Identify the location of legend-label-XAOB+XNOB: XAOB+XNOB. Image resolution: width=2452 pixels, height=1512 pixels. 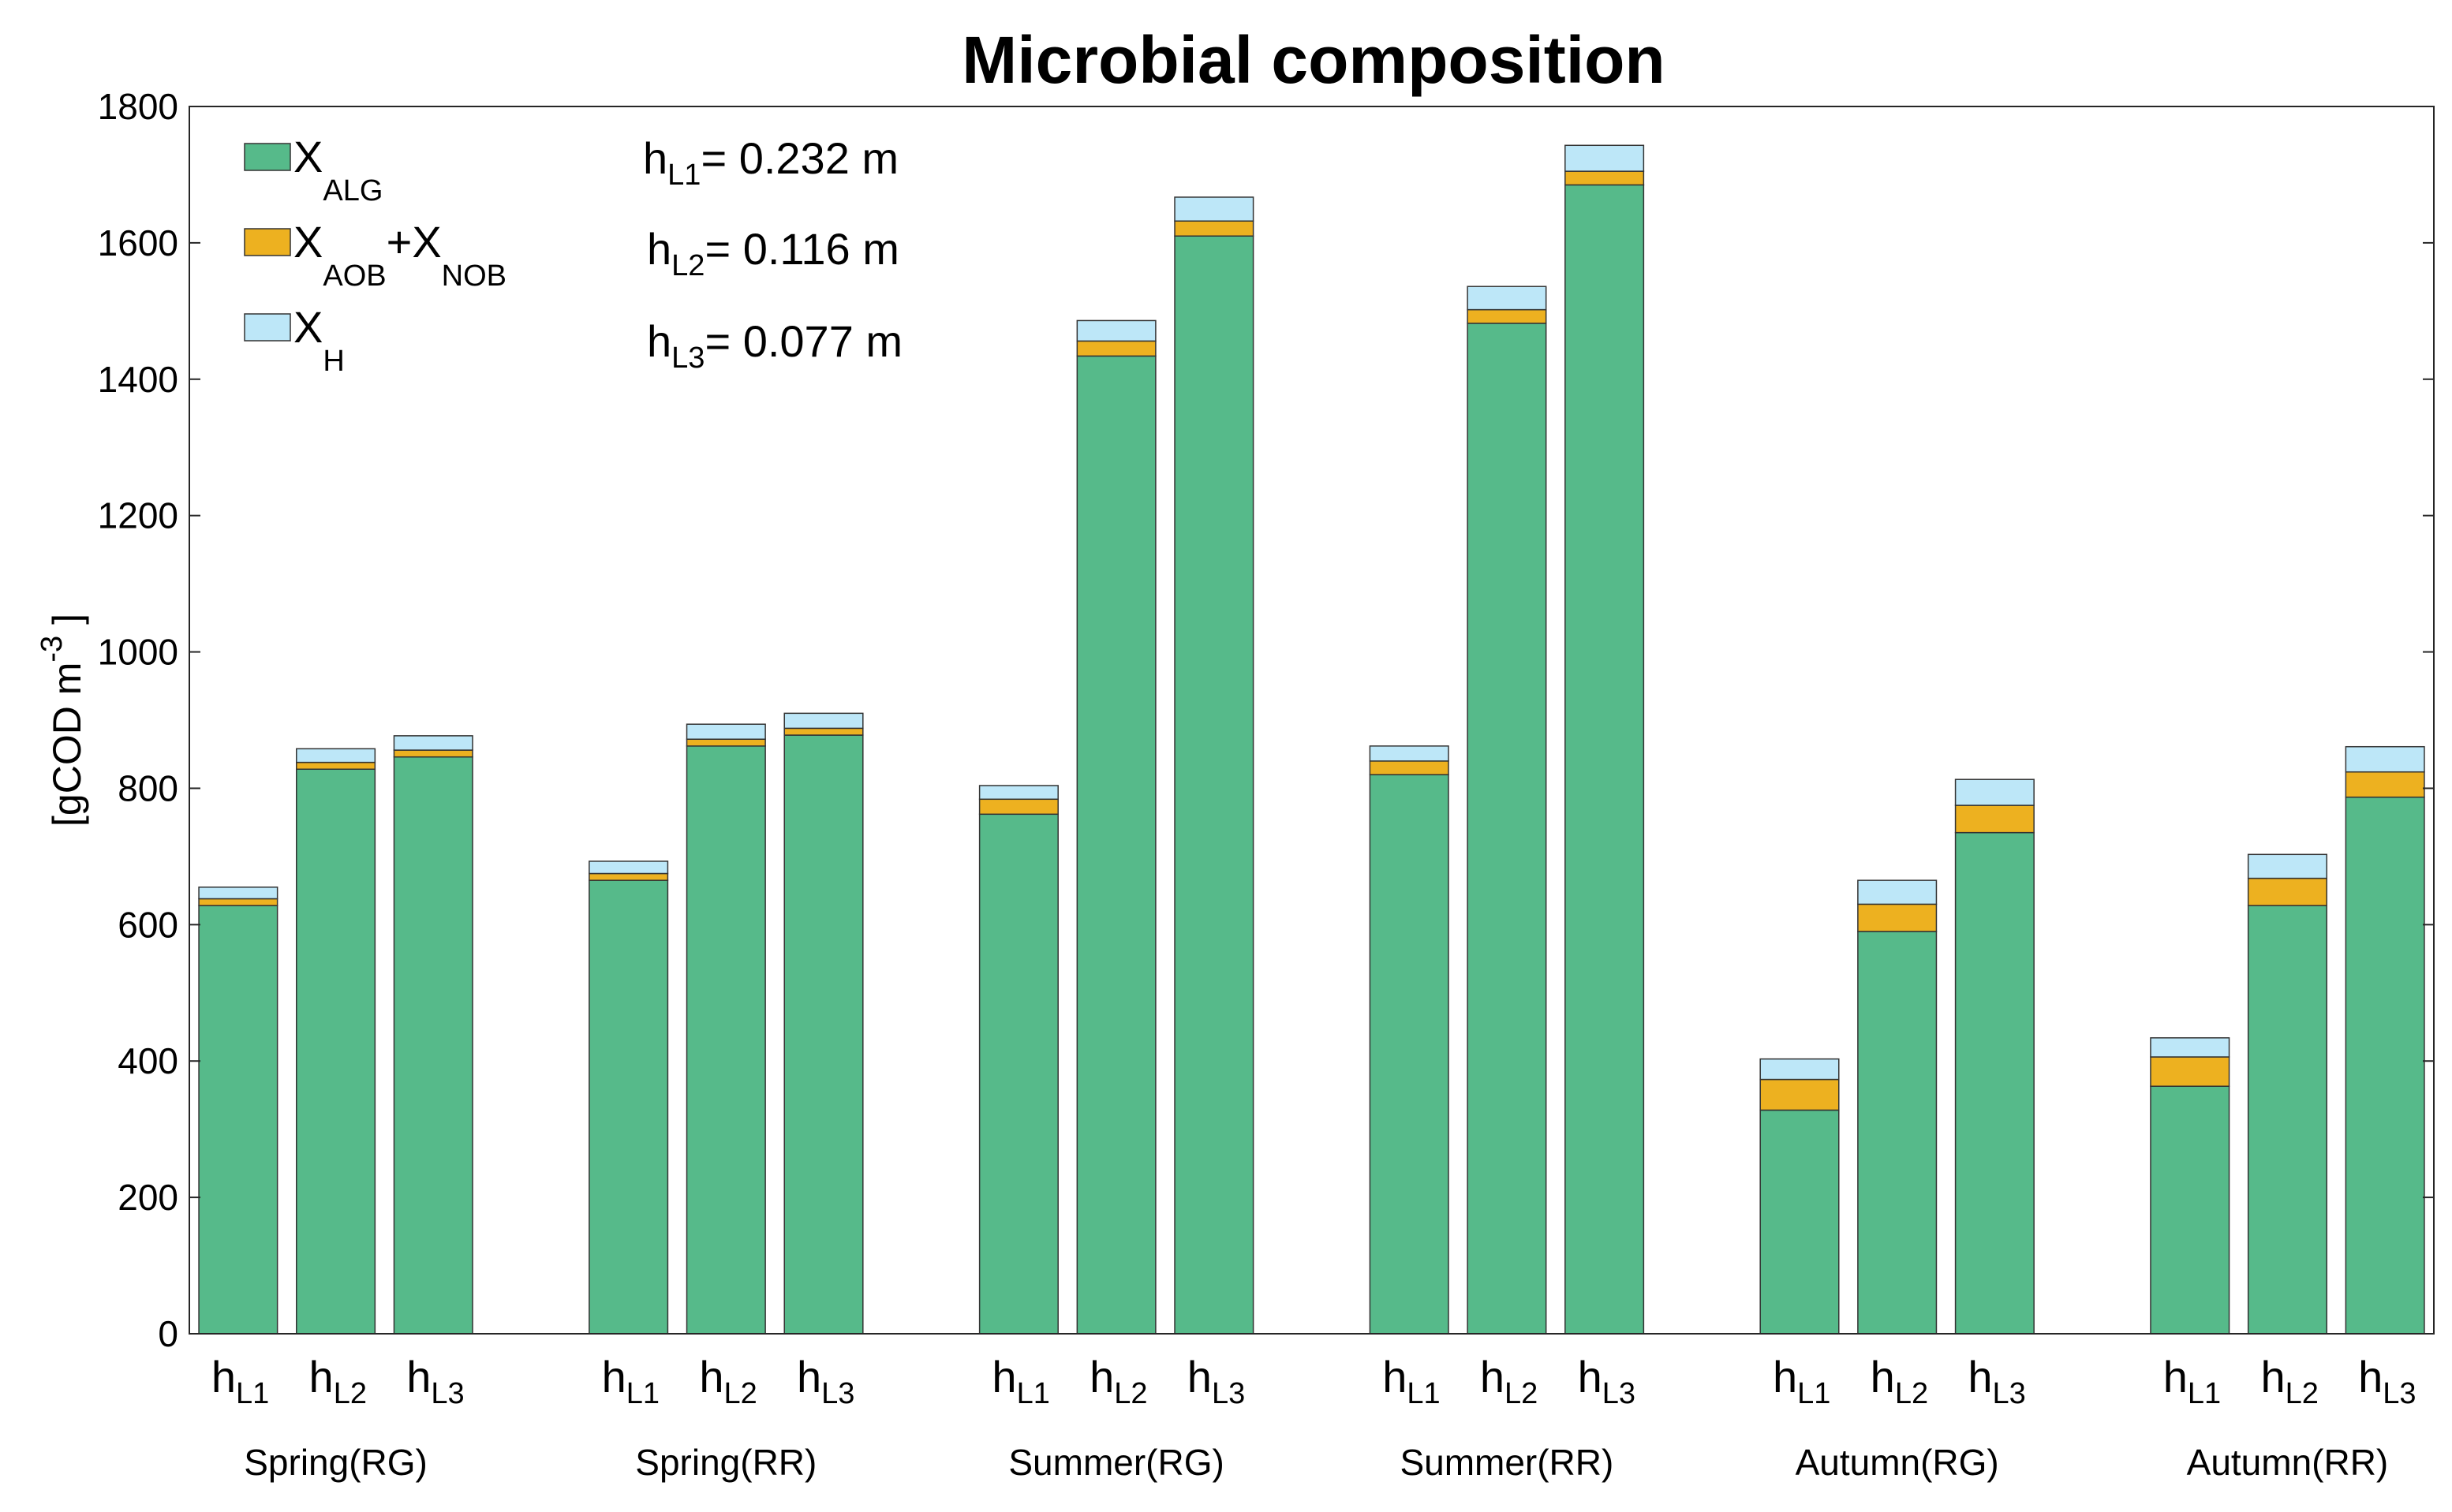
(399, 255).